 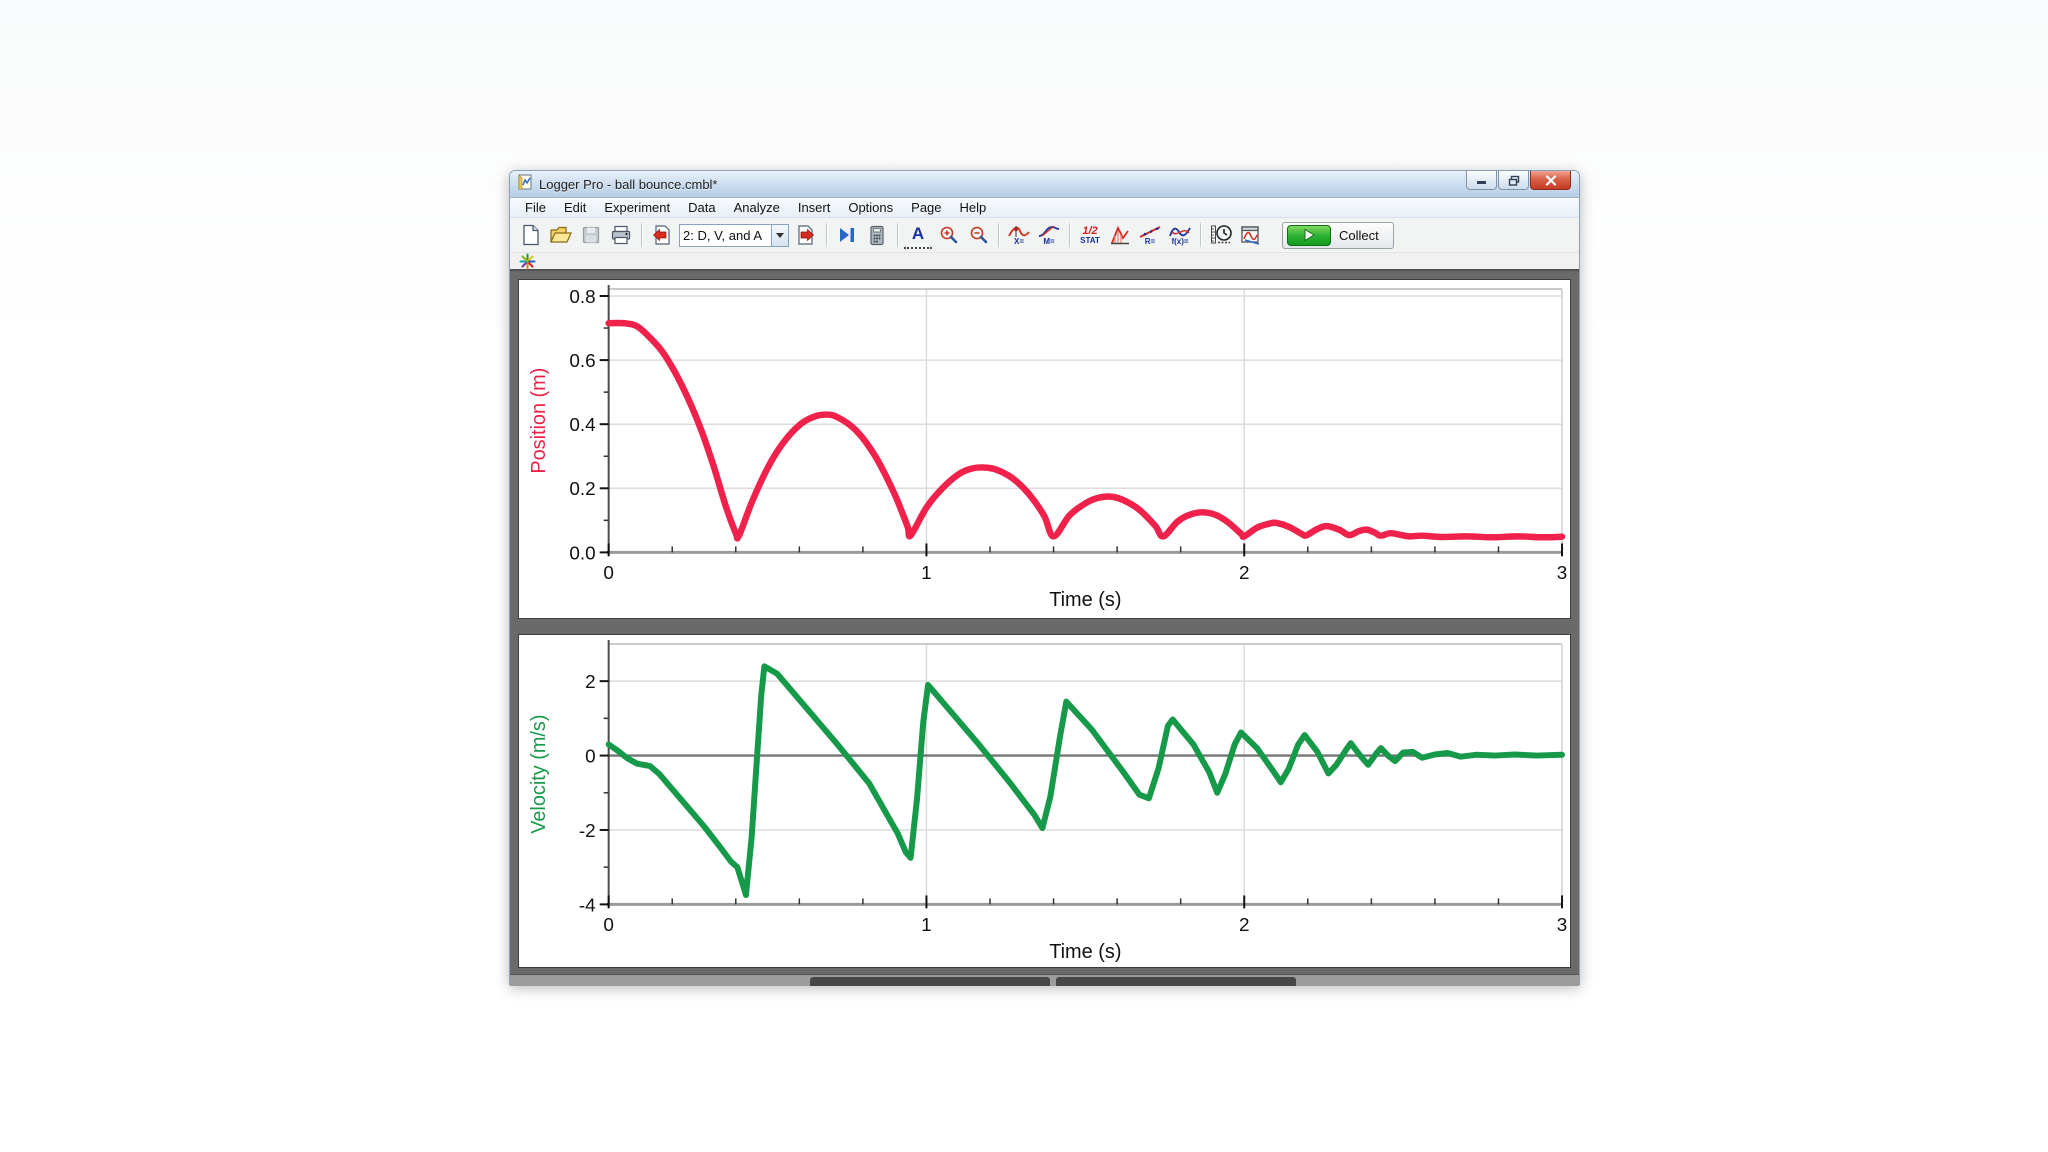 What do you see at coordinates (1018, 241) in the screenshot?
I see `examine-label: X=` at bounding box center [1018, 241].